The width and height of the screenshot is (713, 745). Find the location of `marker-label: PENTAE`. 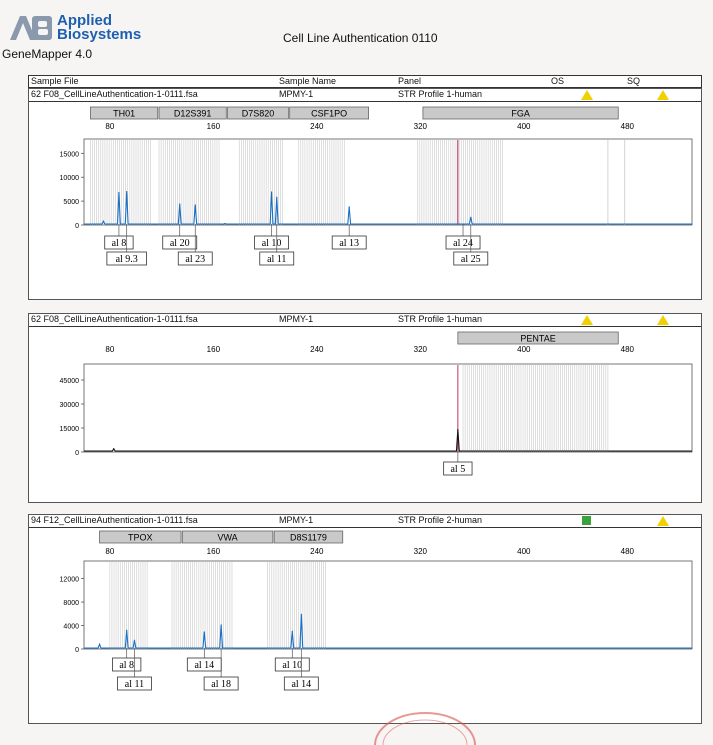

marker-label: PENTAE is located at coordinates (537, 339).